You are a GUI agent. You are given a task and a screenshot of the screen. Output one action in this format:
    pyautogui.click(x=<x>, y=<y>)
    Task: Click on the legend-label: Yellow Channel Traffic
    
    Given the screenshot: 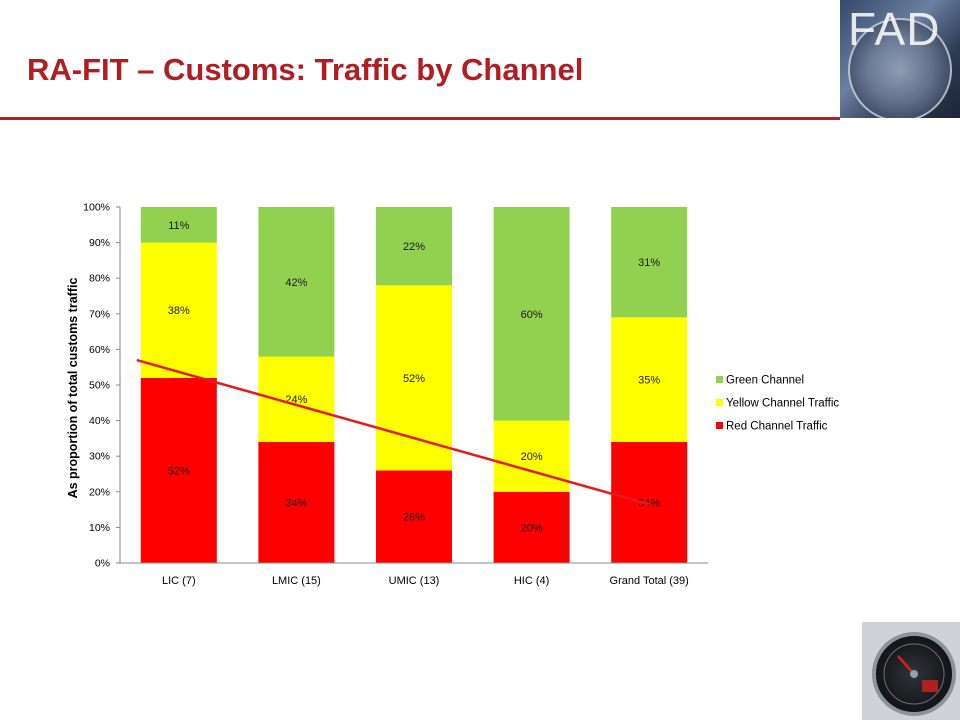 What is the action you would take?
    pyautogui.click(x=782, y=404)
    